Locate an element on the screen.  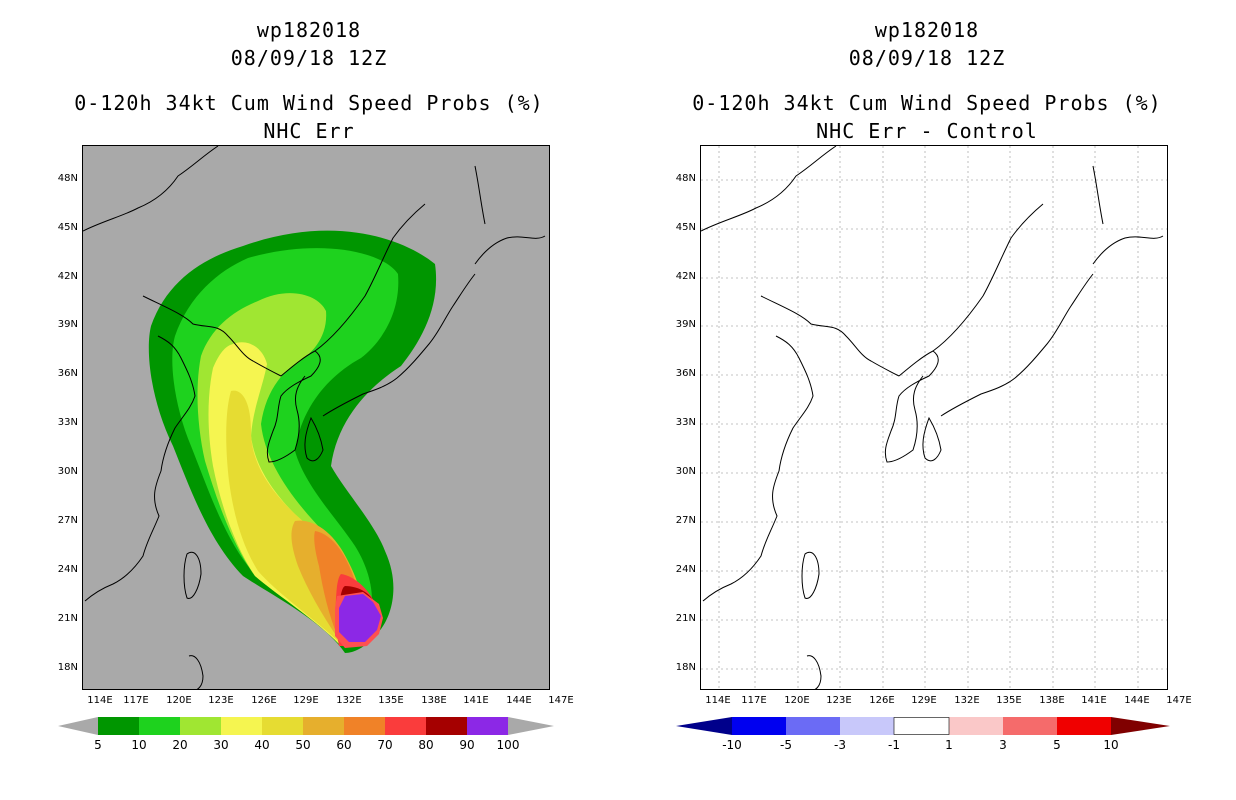
method-title: NHC Err is located at coordinates (309, 131).